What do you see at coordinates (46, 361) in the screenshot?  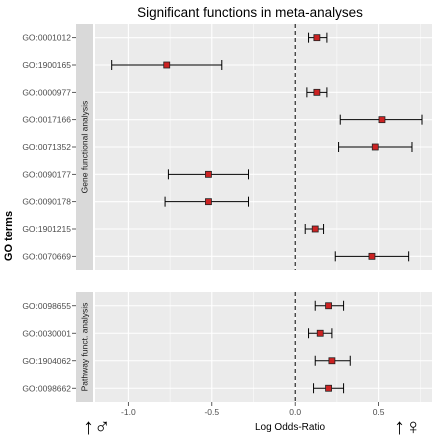 I see `y-tick-label: GO:1904062` at bounding box center [46, 361].